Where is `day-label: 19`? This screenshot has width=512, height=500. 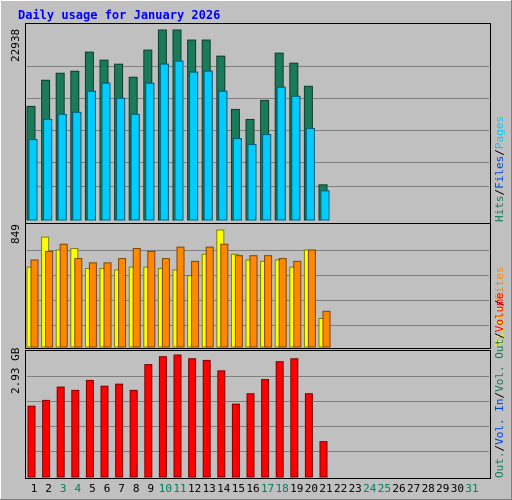 day-label: 19 is located at coordinates (296, 488).